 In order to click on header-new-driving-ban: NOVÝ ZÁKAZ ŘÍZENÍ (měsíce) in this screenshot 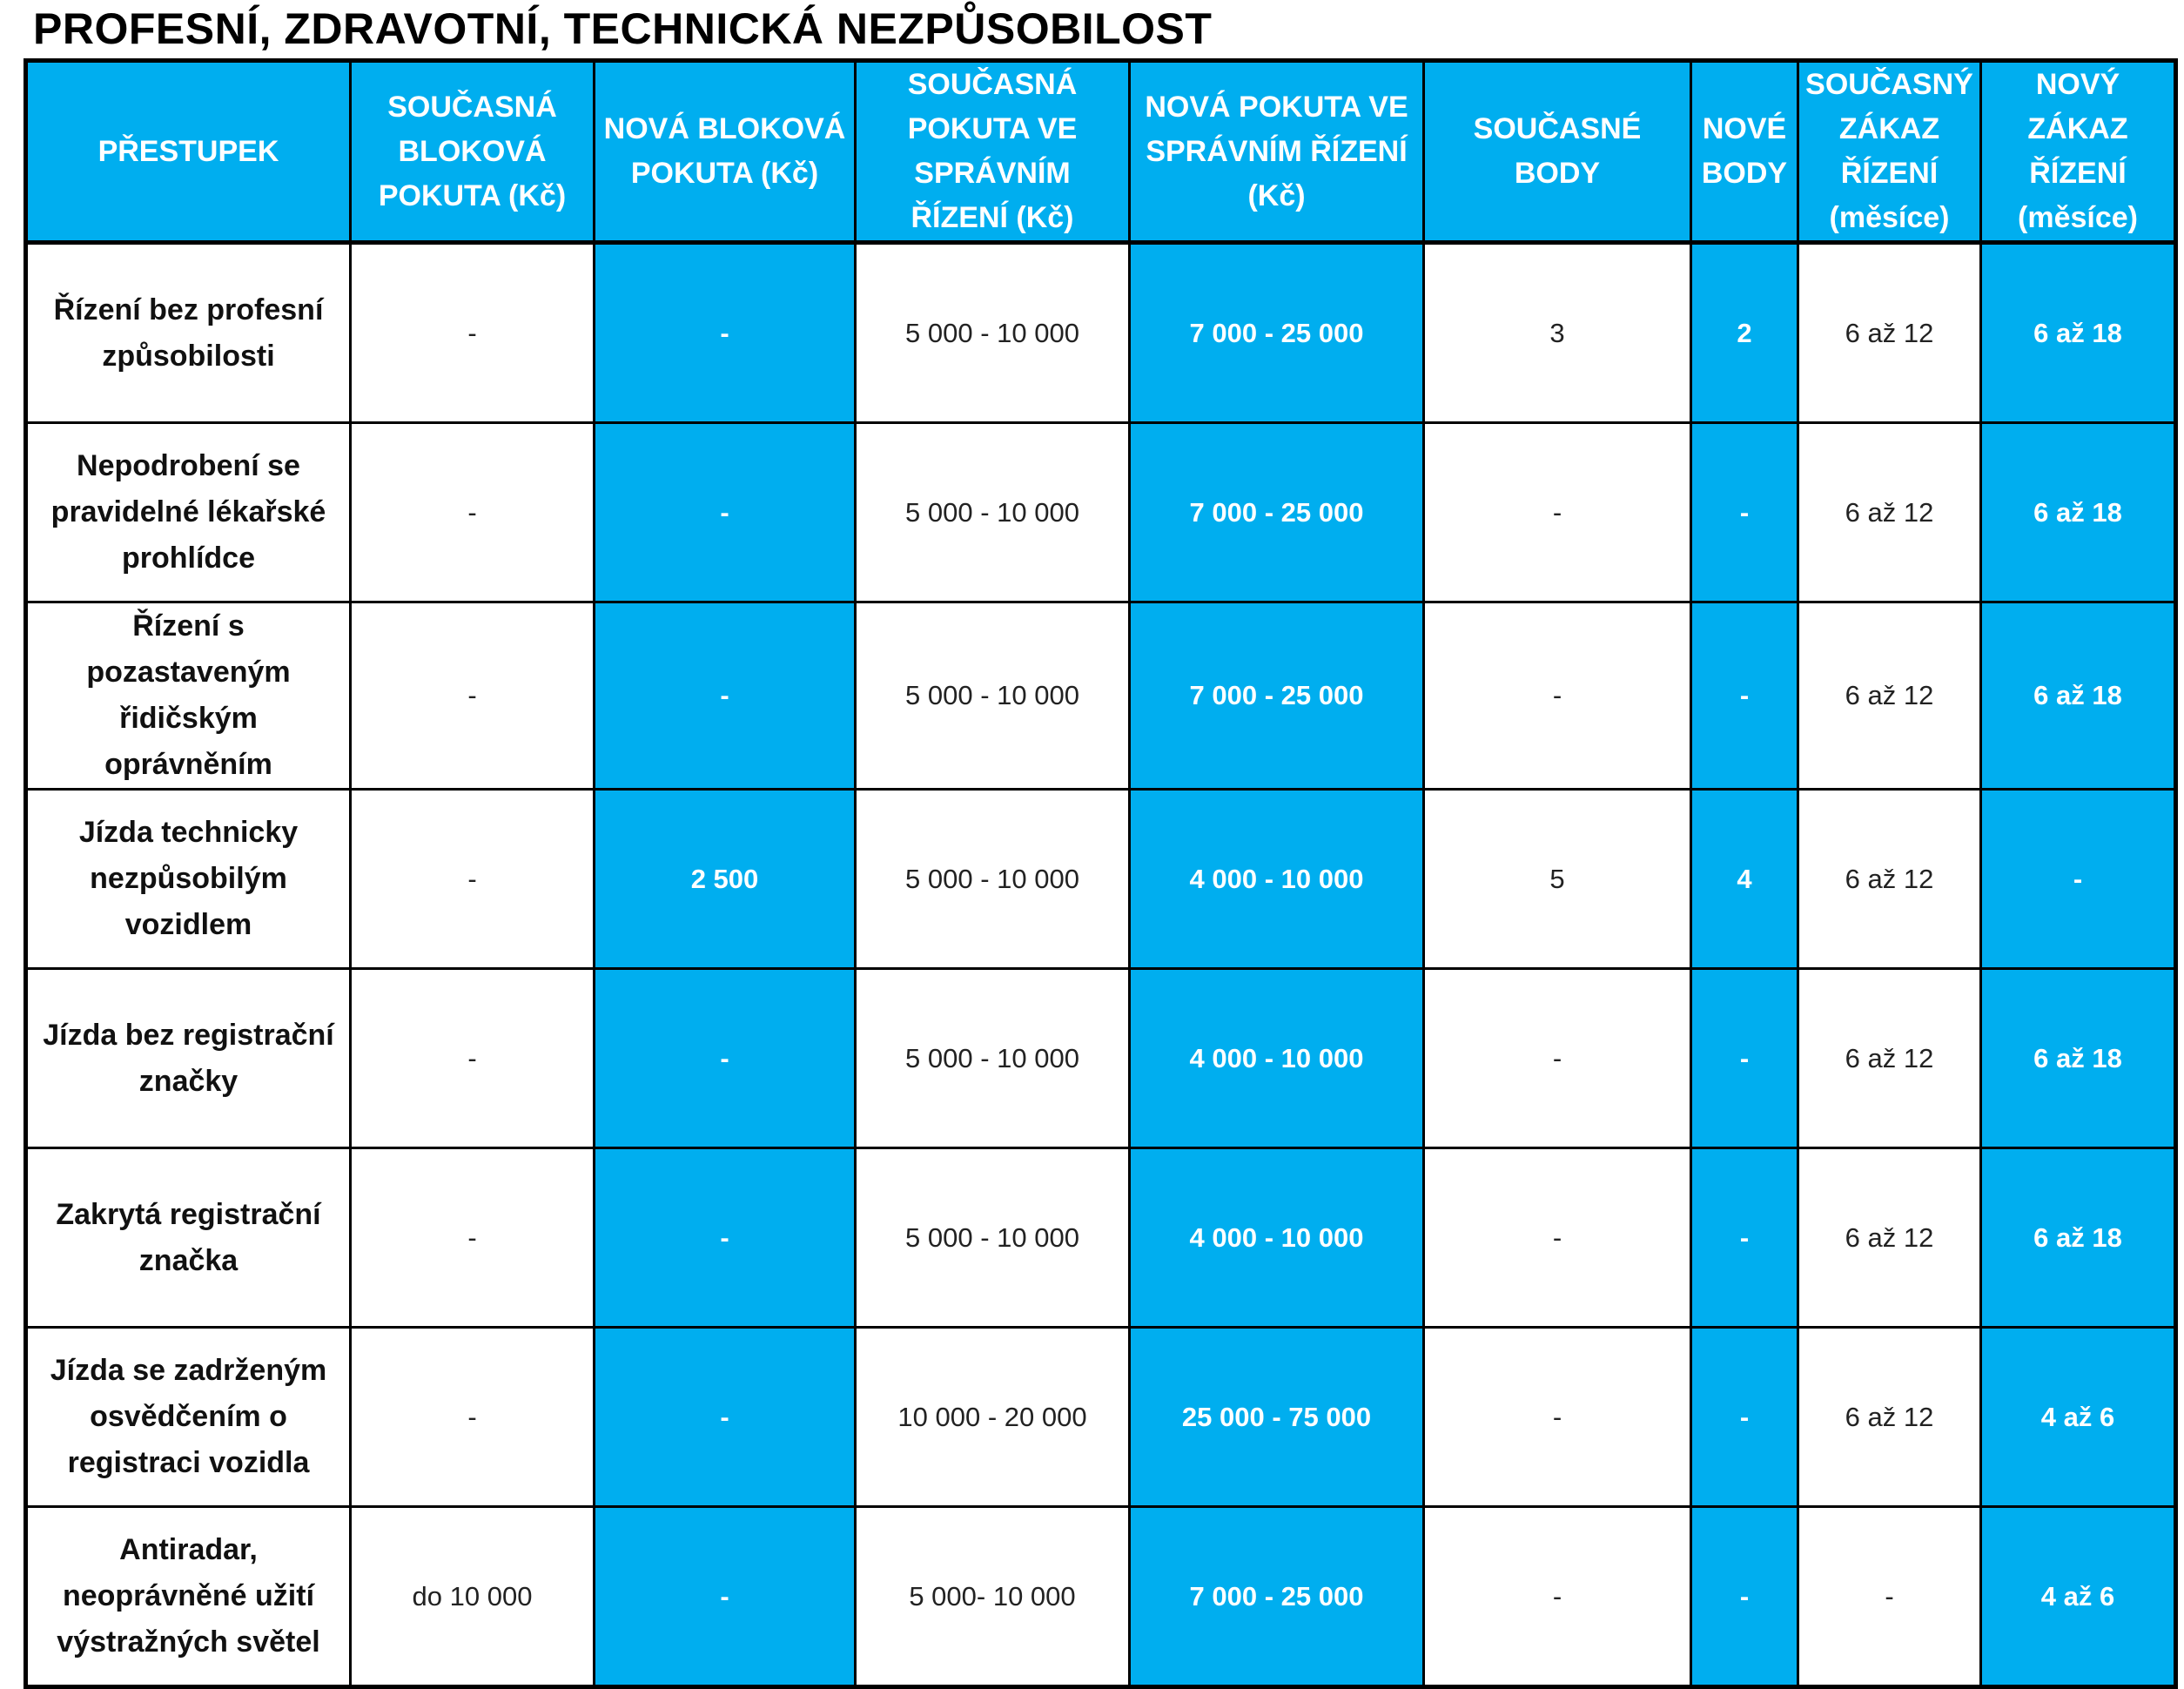, I will do `click(2078, 152)`.